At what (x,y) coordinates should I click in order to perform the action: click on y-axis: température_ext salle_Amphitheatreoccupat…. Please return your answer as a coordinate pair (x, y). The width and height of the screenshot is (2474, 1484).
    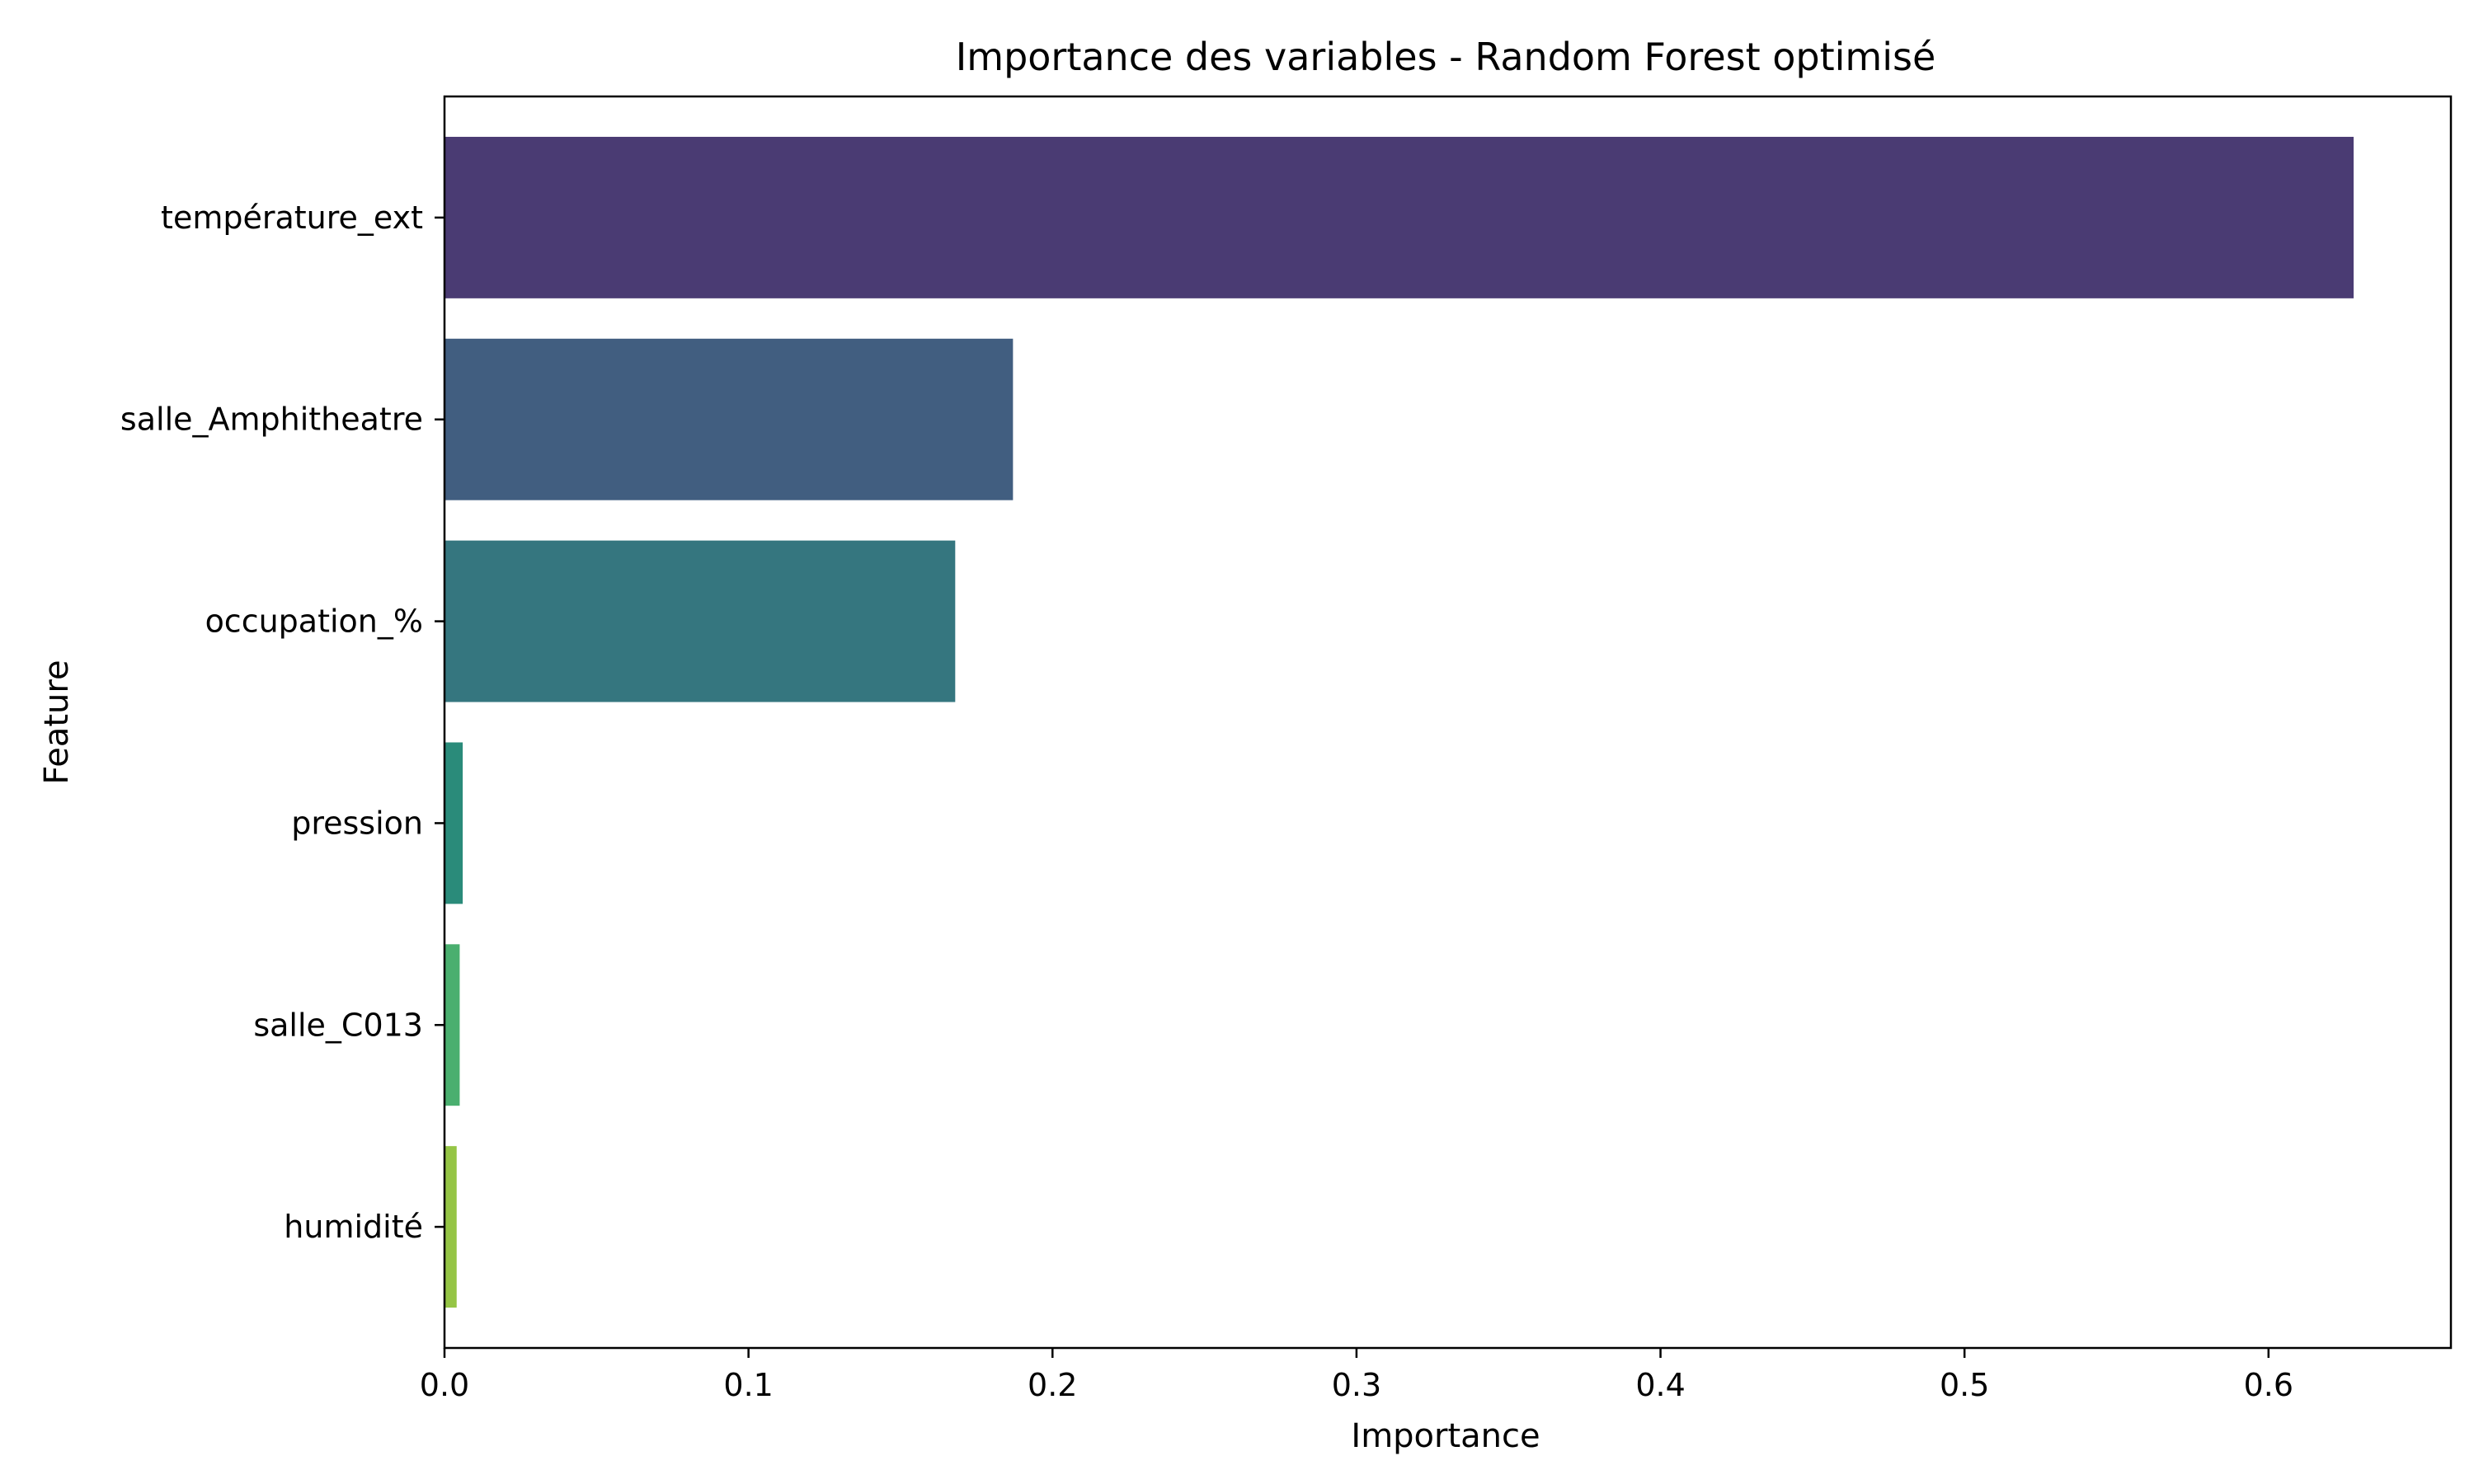
    Looking at the image, I should click on (282, 722).